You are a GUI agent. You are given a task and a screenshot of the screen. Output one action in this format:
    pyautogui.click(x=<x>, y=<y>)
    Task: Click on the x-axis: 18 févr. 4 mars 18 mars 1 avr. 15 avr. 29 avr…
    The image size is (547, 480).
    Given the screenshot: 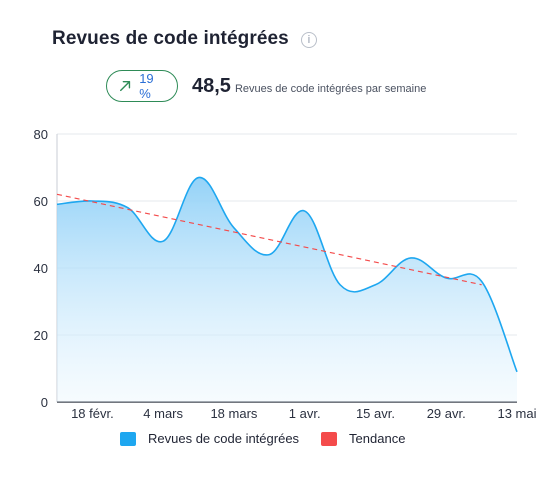 What is the action you would take?
    pyautogui.click(x=304, y=413)
    